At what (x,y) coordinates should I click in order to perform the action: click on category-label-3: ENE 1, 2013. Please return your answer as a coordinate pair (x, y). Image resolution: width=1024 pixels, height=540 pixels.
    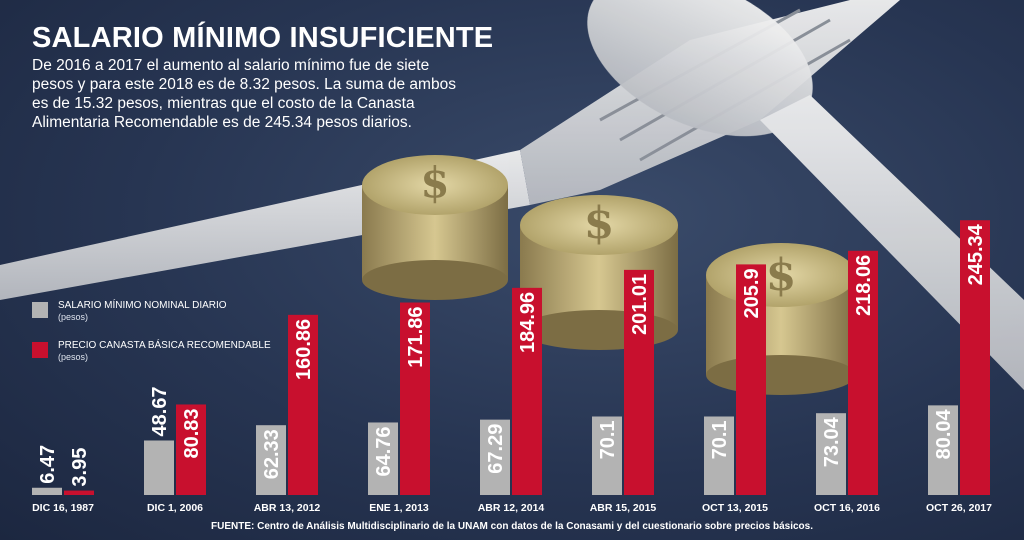
    Looking at the image, I should click on (399, 508).